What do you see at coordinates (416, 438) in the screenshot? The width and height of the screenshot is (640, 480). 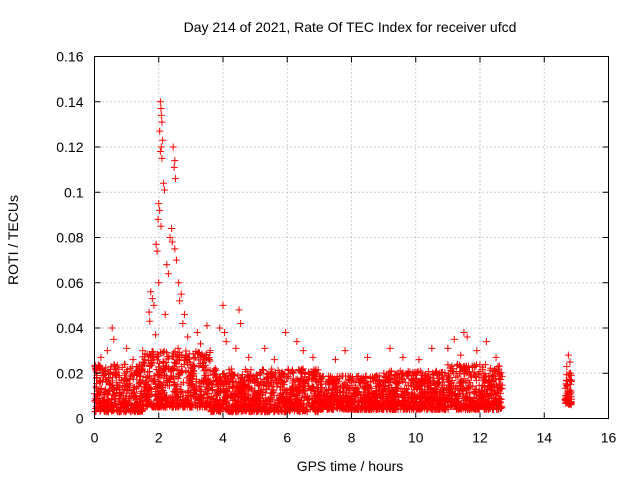 I see `x-tick-label: 10` at bounding box center [416, 438].